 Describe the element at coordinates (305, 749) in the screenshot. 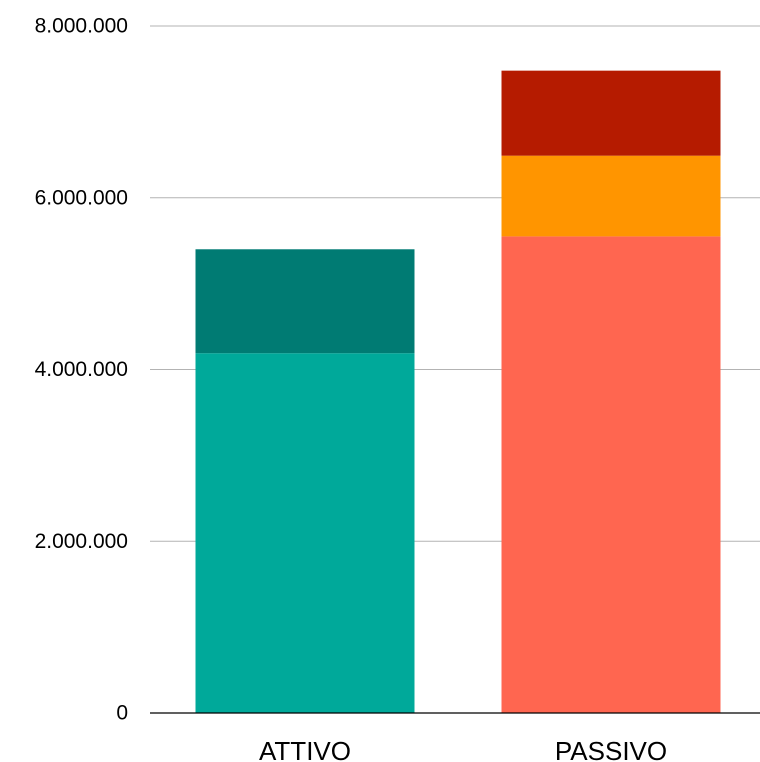

I see `x-category-label: ATTIVO` at that location.